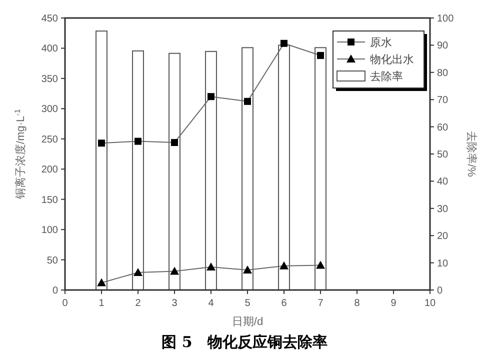  What do you see at coordinates (430, 303) in the screenshot?
I see `x-tick-label: 10` at bounding box center [430, 303].